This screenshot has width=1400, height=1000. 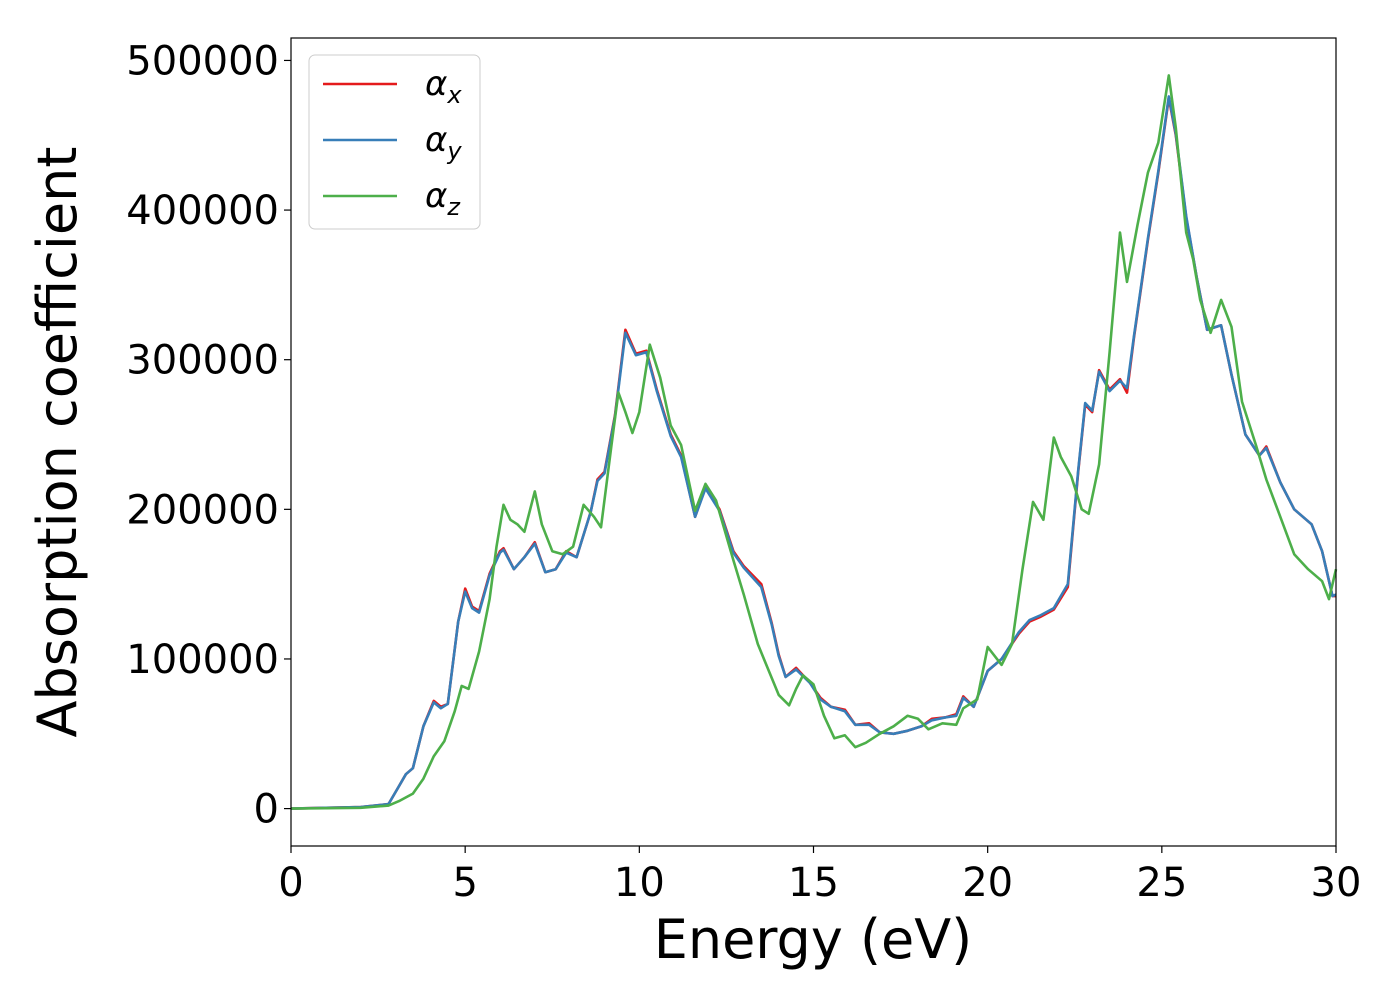 What do you see at coordinates (464, 883) in the screenshot?
I see `x-tick-label: 5` at bounding box center [464, 883].